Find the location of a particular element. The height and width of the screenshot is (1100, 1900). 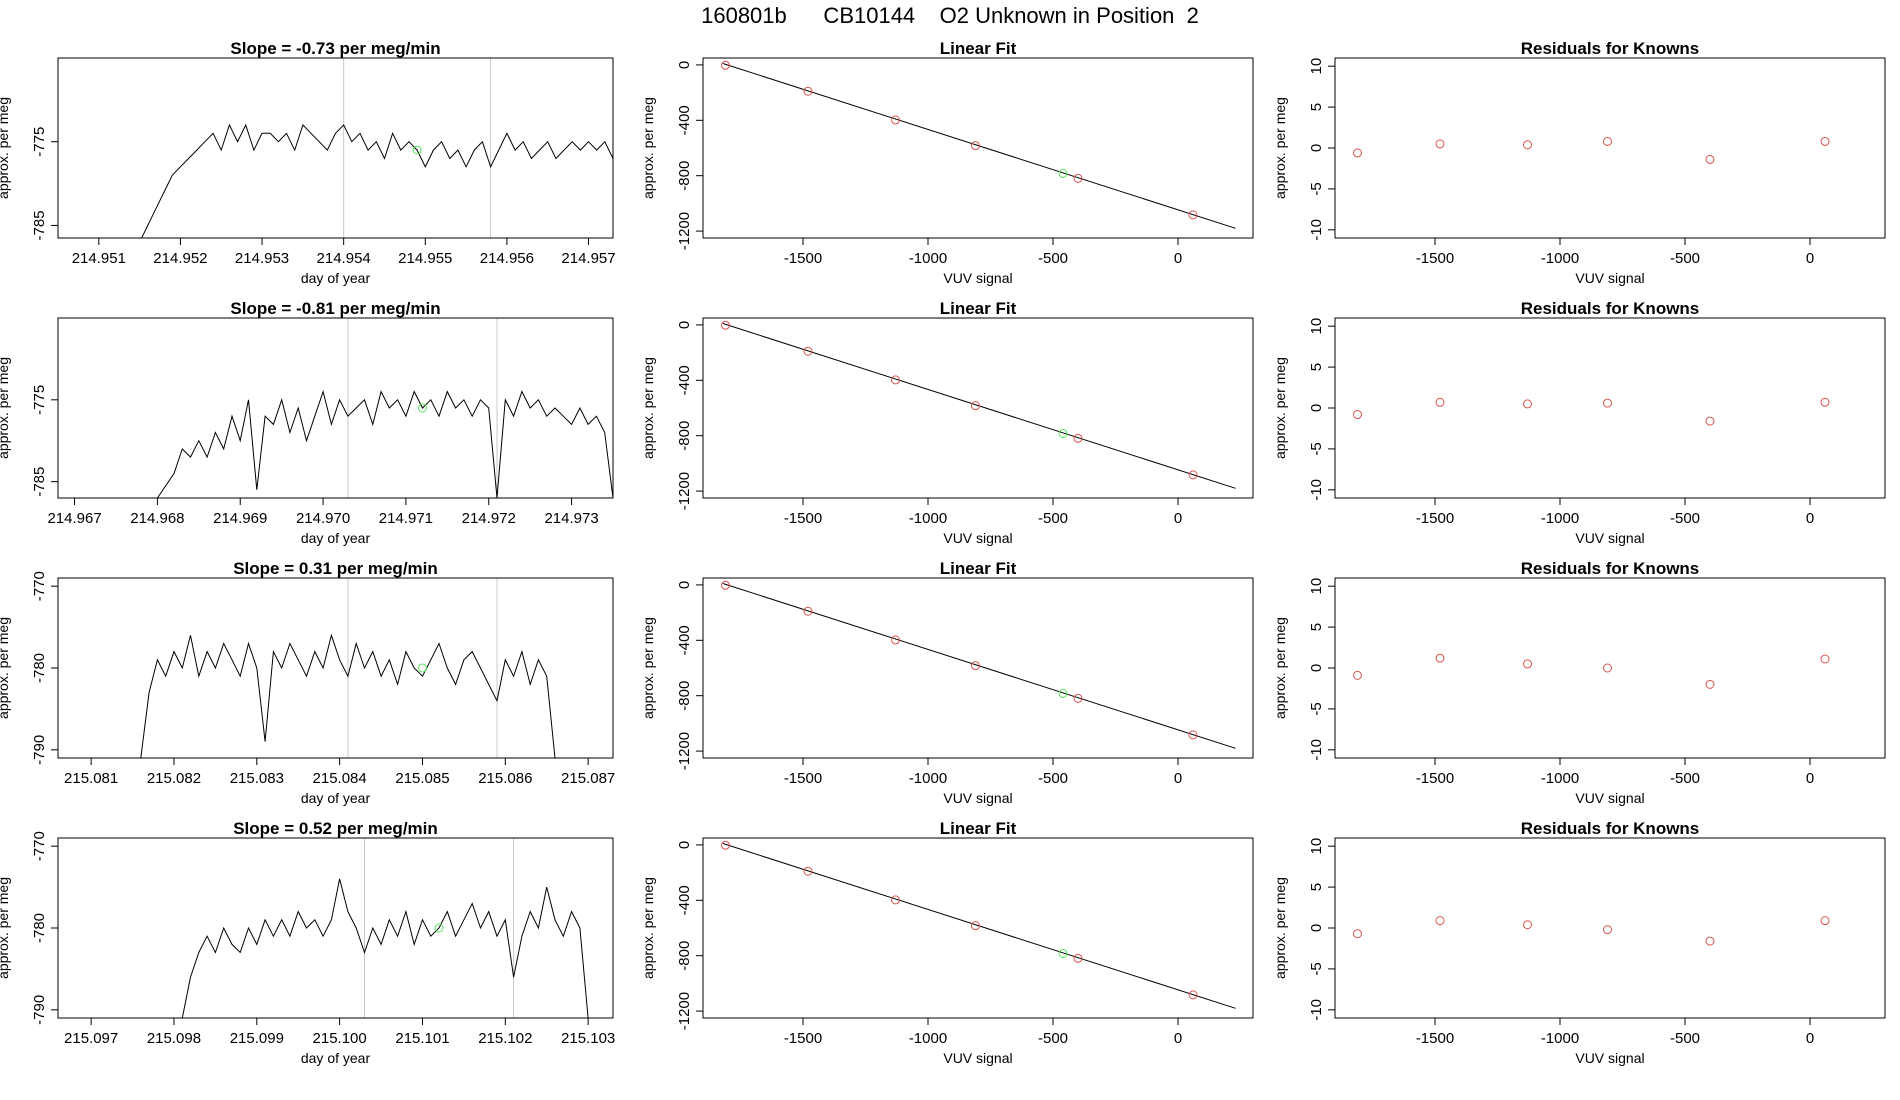

x-tick-label: 215.082 is located at coordinates (174, 778).